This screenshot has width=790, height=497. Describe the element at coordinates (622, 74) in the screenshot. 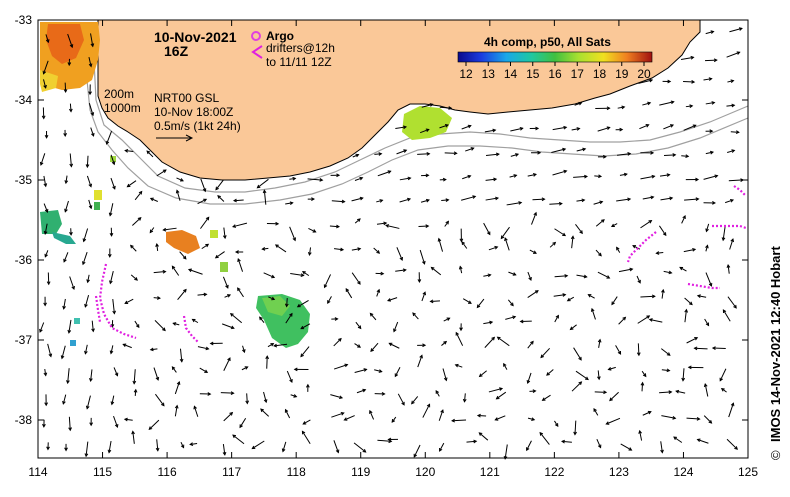

I see `colorbar-tick-label: 19` at that location.